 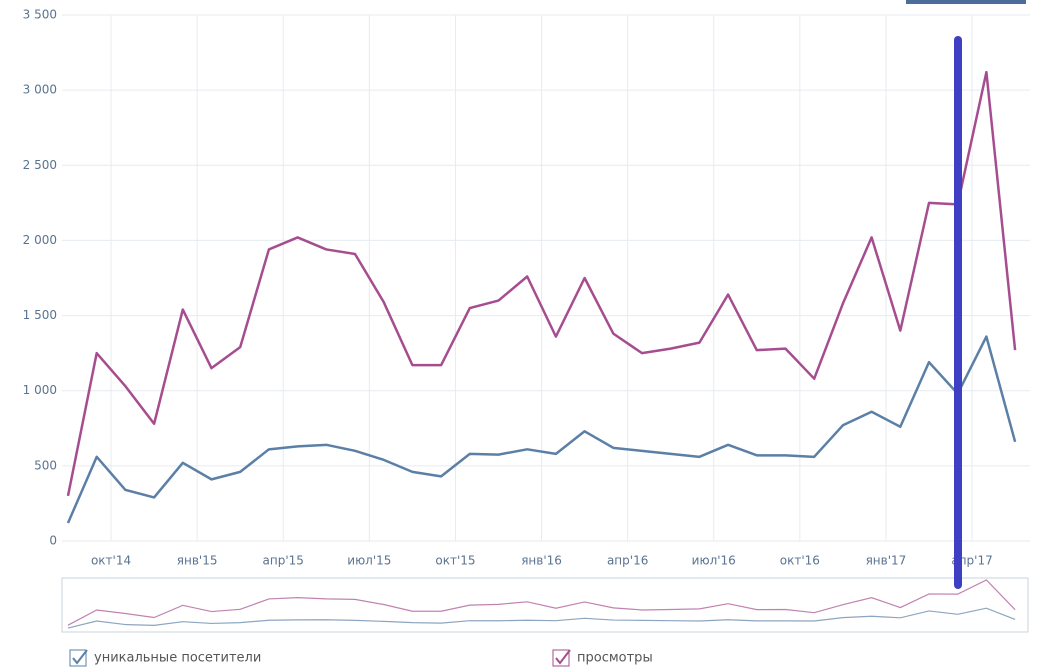 What do you see at coordinates (177, 658) in the screenshot?
I see `legend-label: уникальные посетители` at bounding box center [177, 658].